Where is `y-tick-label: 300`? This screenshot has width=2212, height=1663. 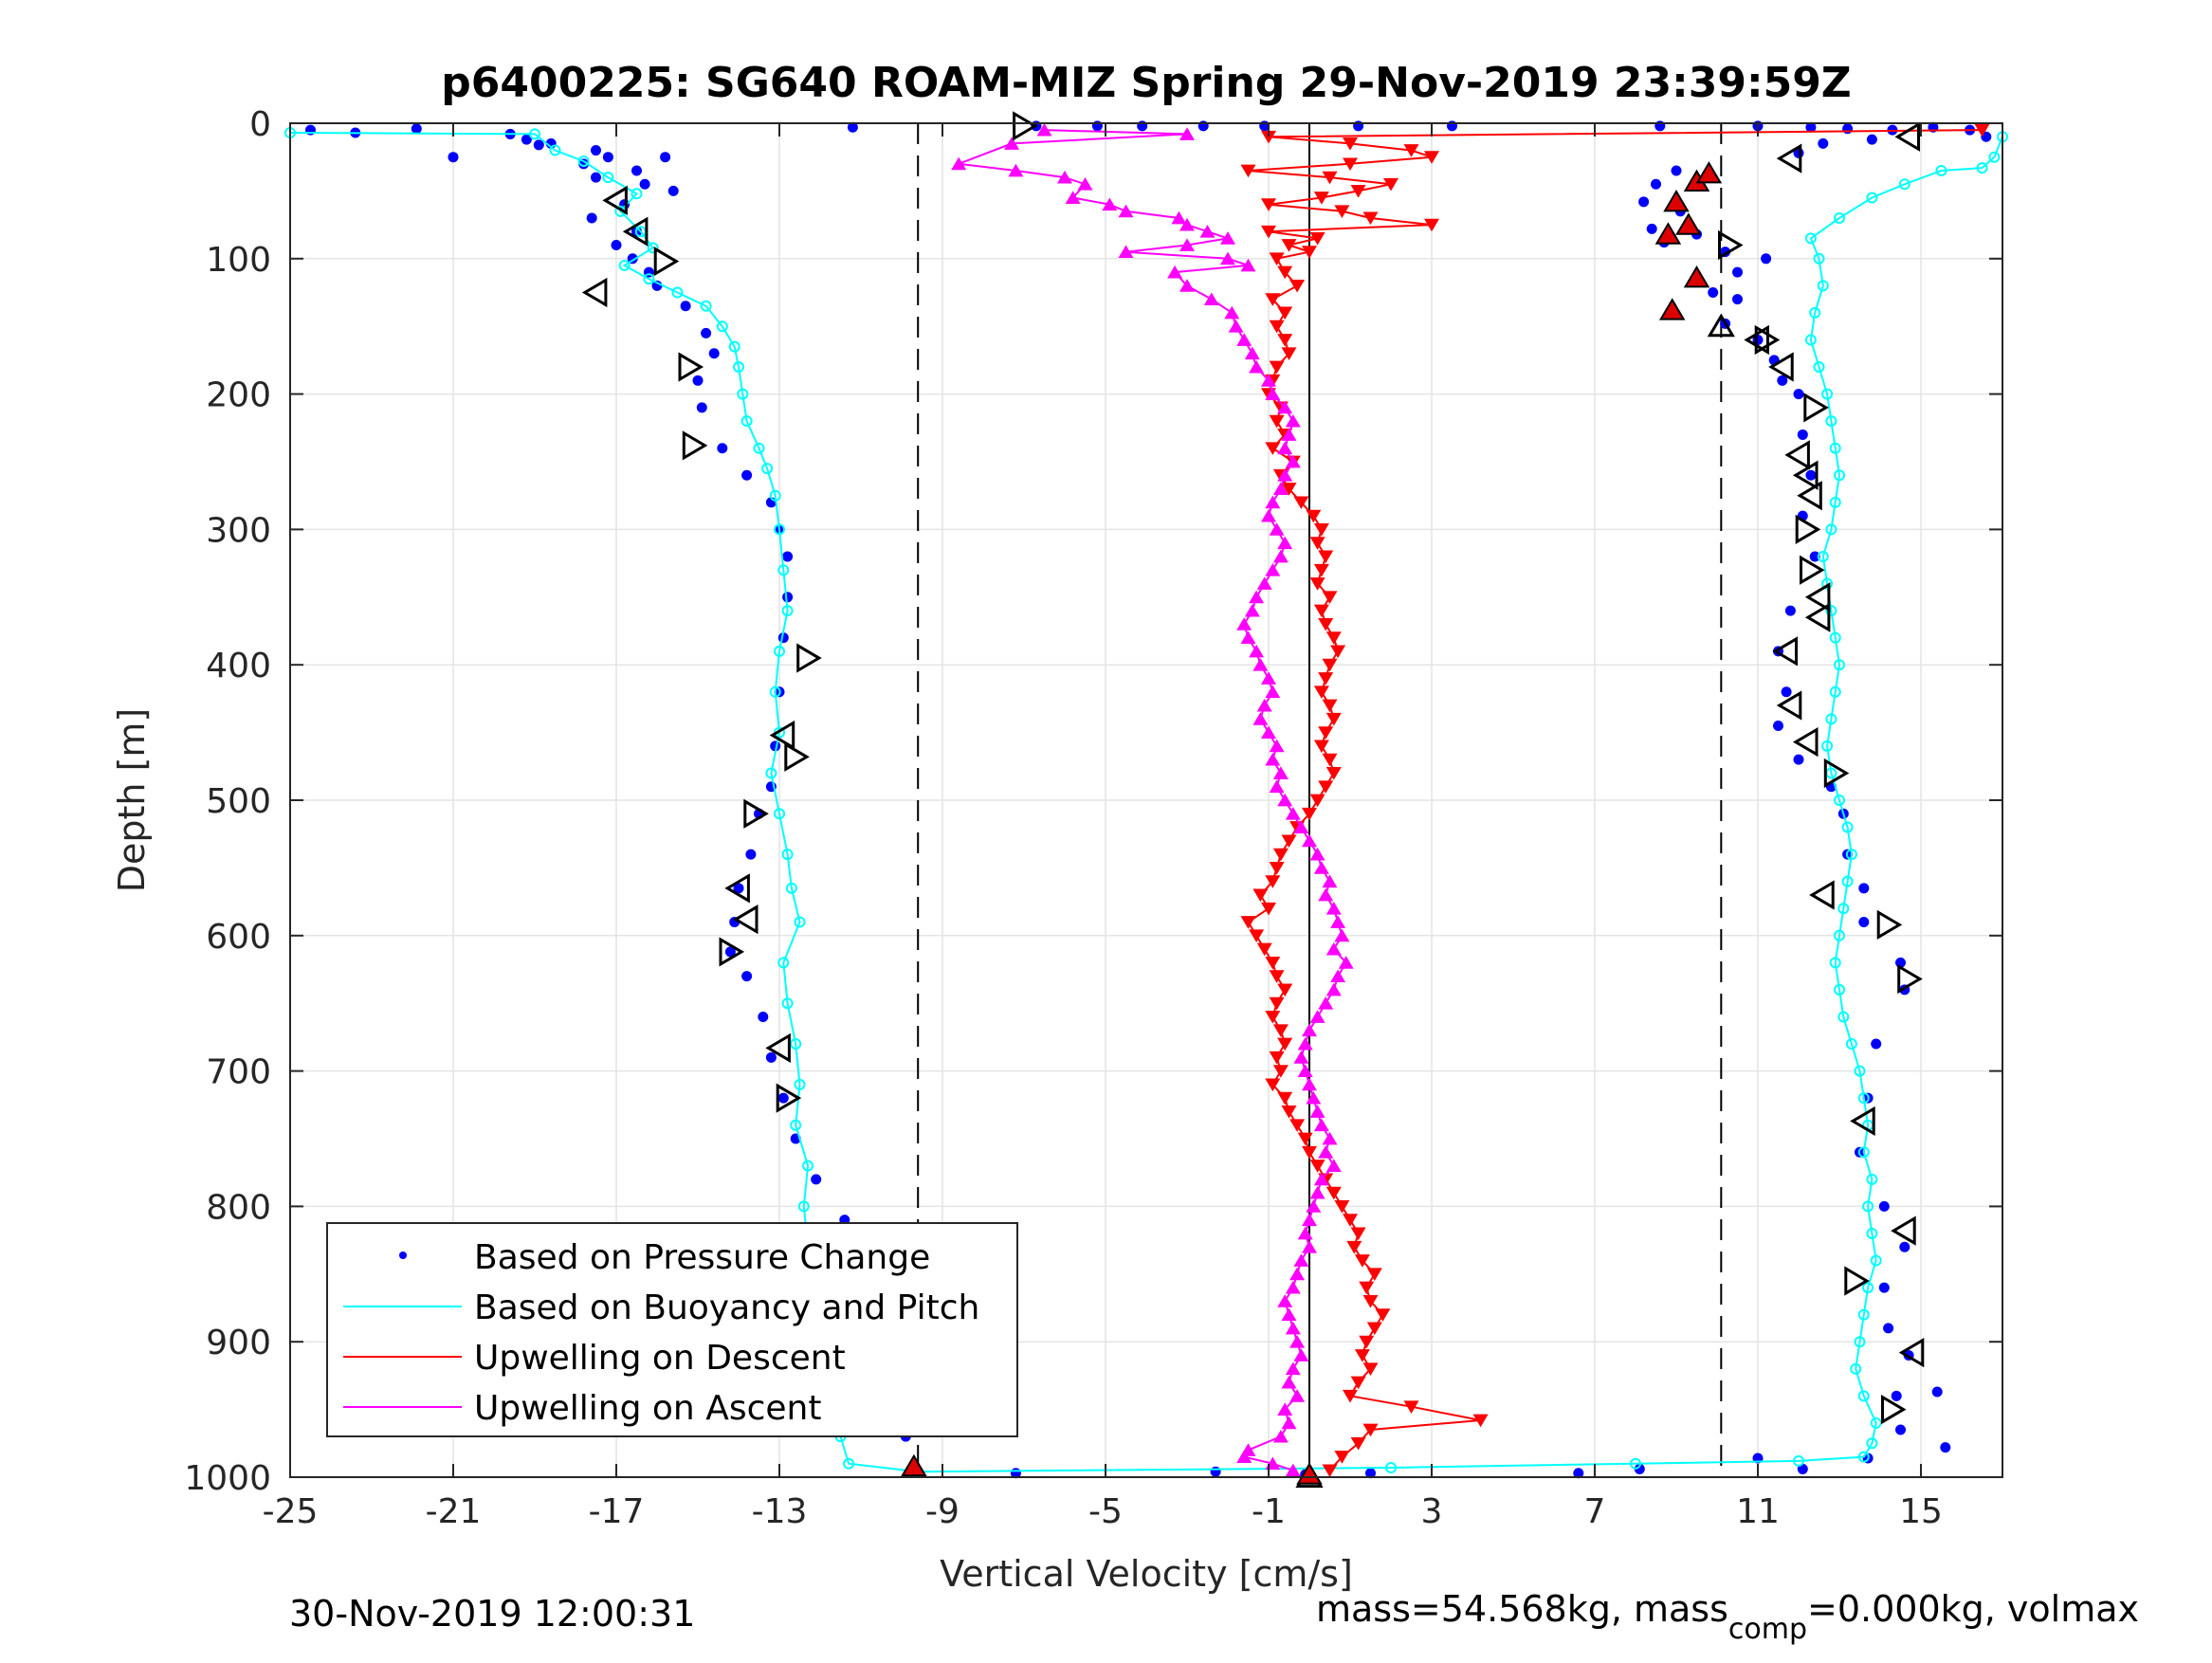
y-tick-label: 300 is located at coordinates (238, 530).